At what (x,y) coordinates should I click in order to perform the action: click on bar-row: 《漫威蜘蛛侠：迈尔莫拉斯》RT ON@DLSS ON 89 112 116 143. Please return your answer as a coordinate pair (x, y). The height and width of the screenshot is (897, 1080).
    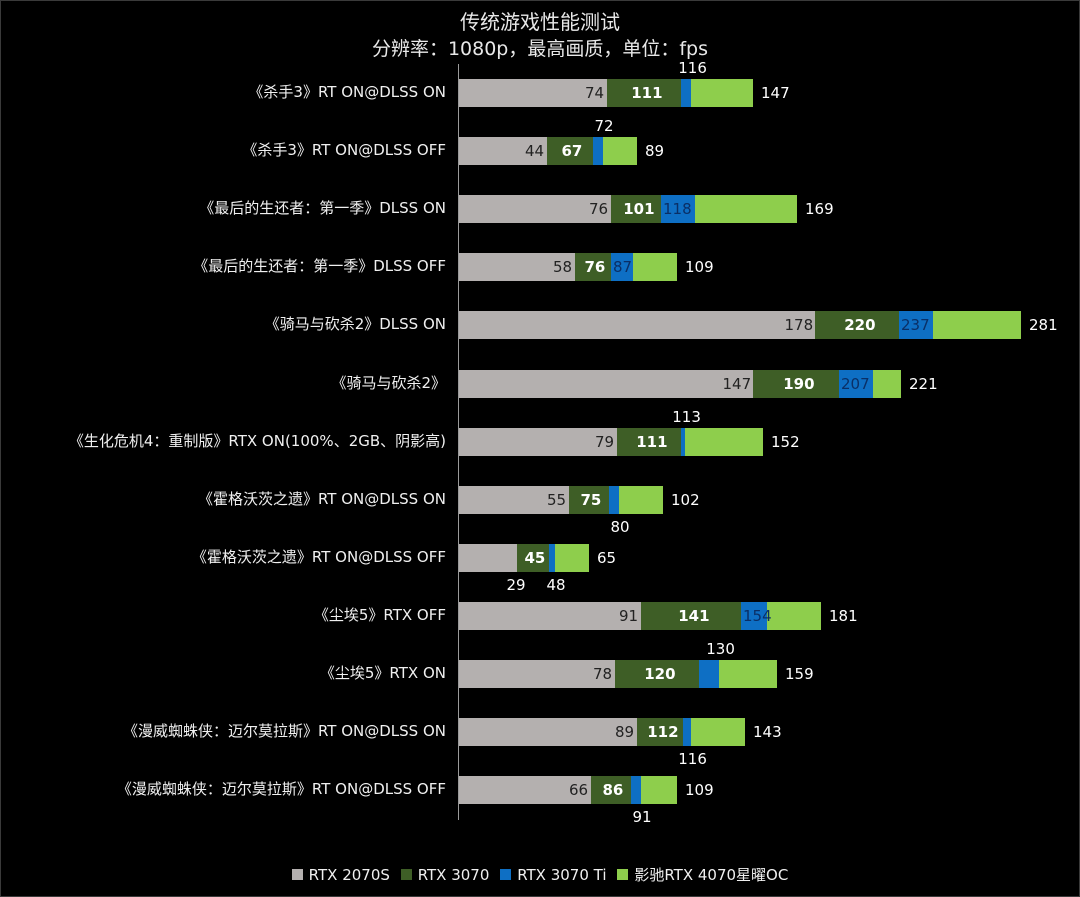
    Looking at the image, I should click on (540, 743).